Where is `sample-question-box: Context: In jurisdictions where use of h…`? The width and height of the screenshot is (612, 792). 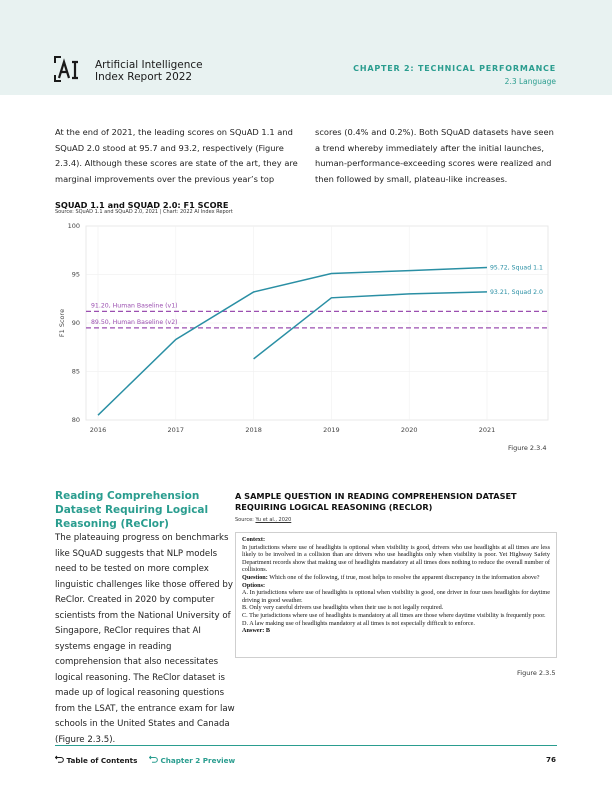
sample-question-box: Context: In jurisdictions where use of h… is located at coordinates (396, 595).